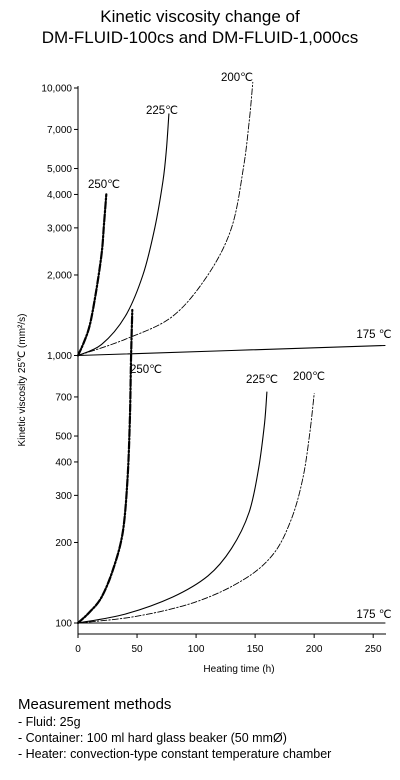 Image resolution: width=400 pixels, height=780 pixels. What do you see at coordinates (196, 649) in the screenshot?
I see `x-tick-label: 100` at bounding box center [196, 649].